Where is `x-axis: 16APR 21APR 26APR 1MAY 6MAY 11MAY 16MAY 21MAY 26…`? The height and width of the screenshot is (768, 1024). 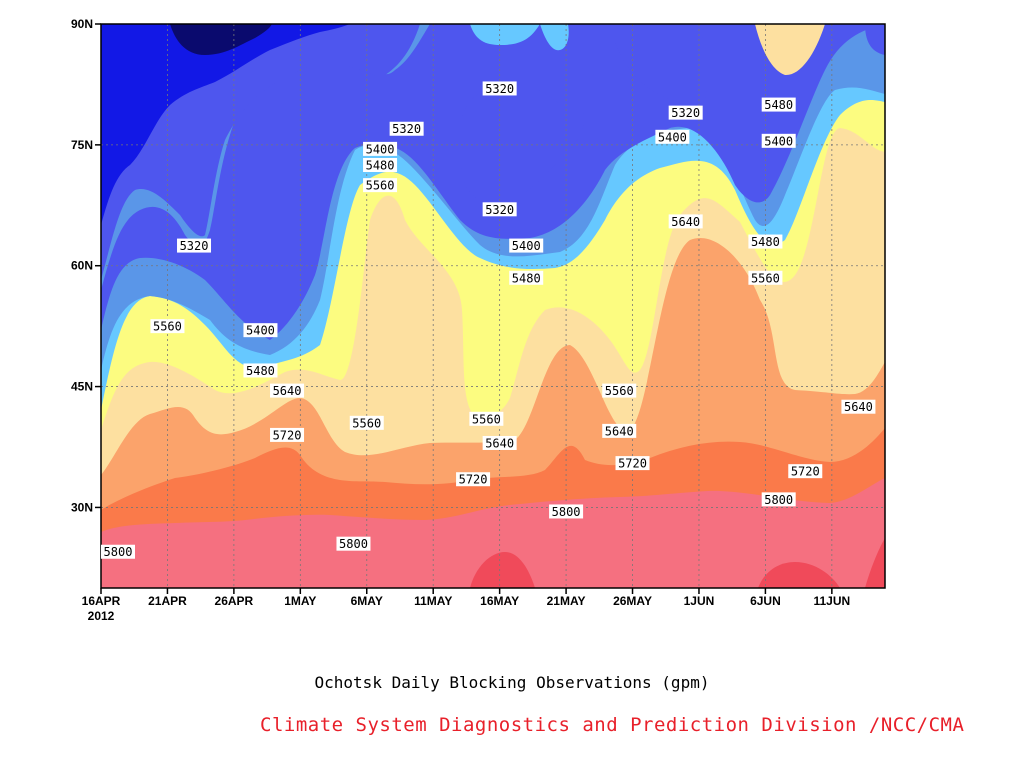 x-axis: 16APR 21APR 26APR 1MAY 6MAY 11MAY 16MAY 21MAY 26… is located at coordinates (466, 605).